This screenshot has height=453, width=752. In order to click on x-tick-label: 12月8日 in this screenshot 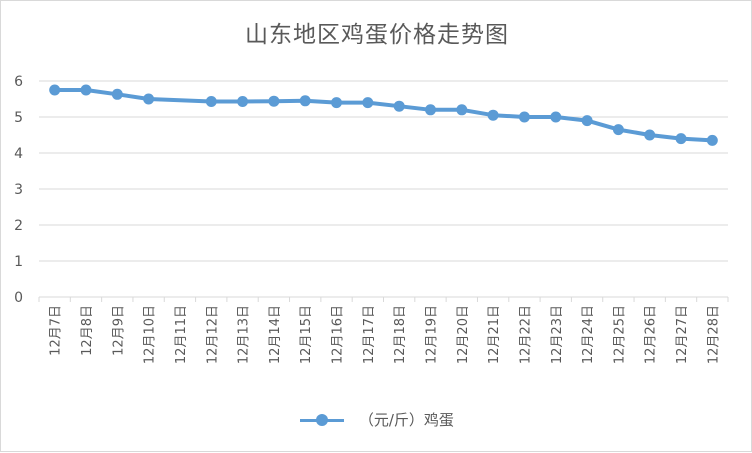, I will do `click(87, 330)`.